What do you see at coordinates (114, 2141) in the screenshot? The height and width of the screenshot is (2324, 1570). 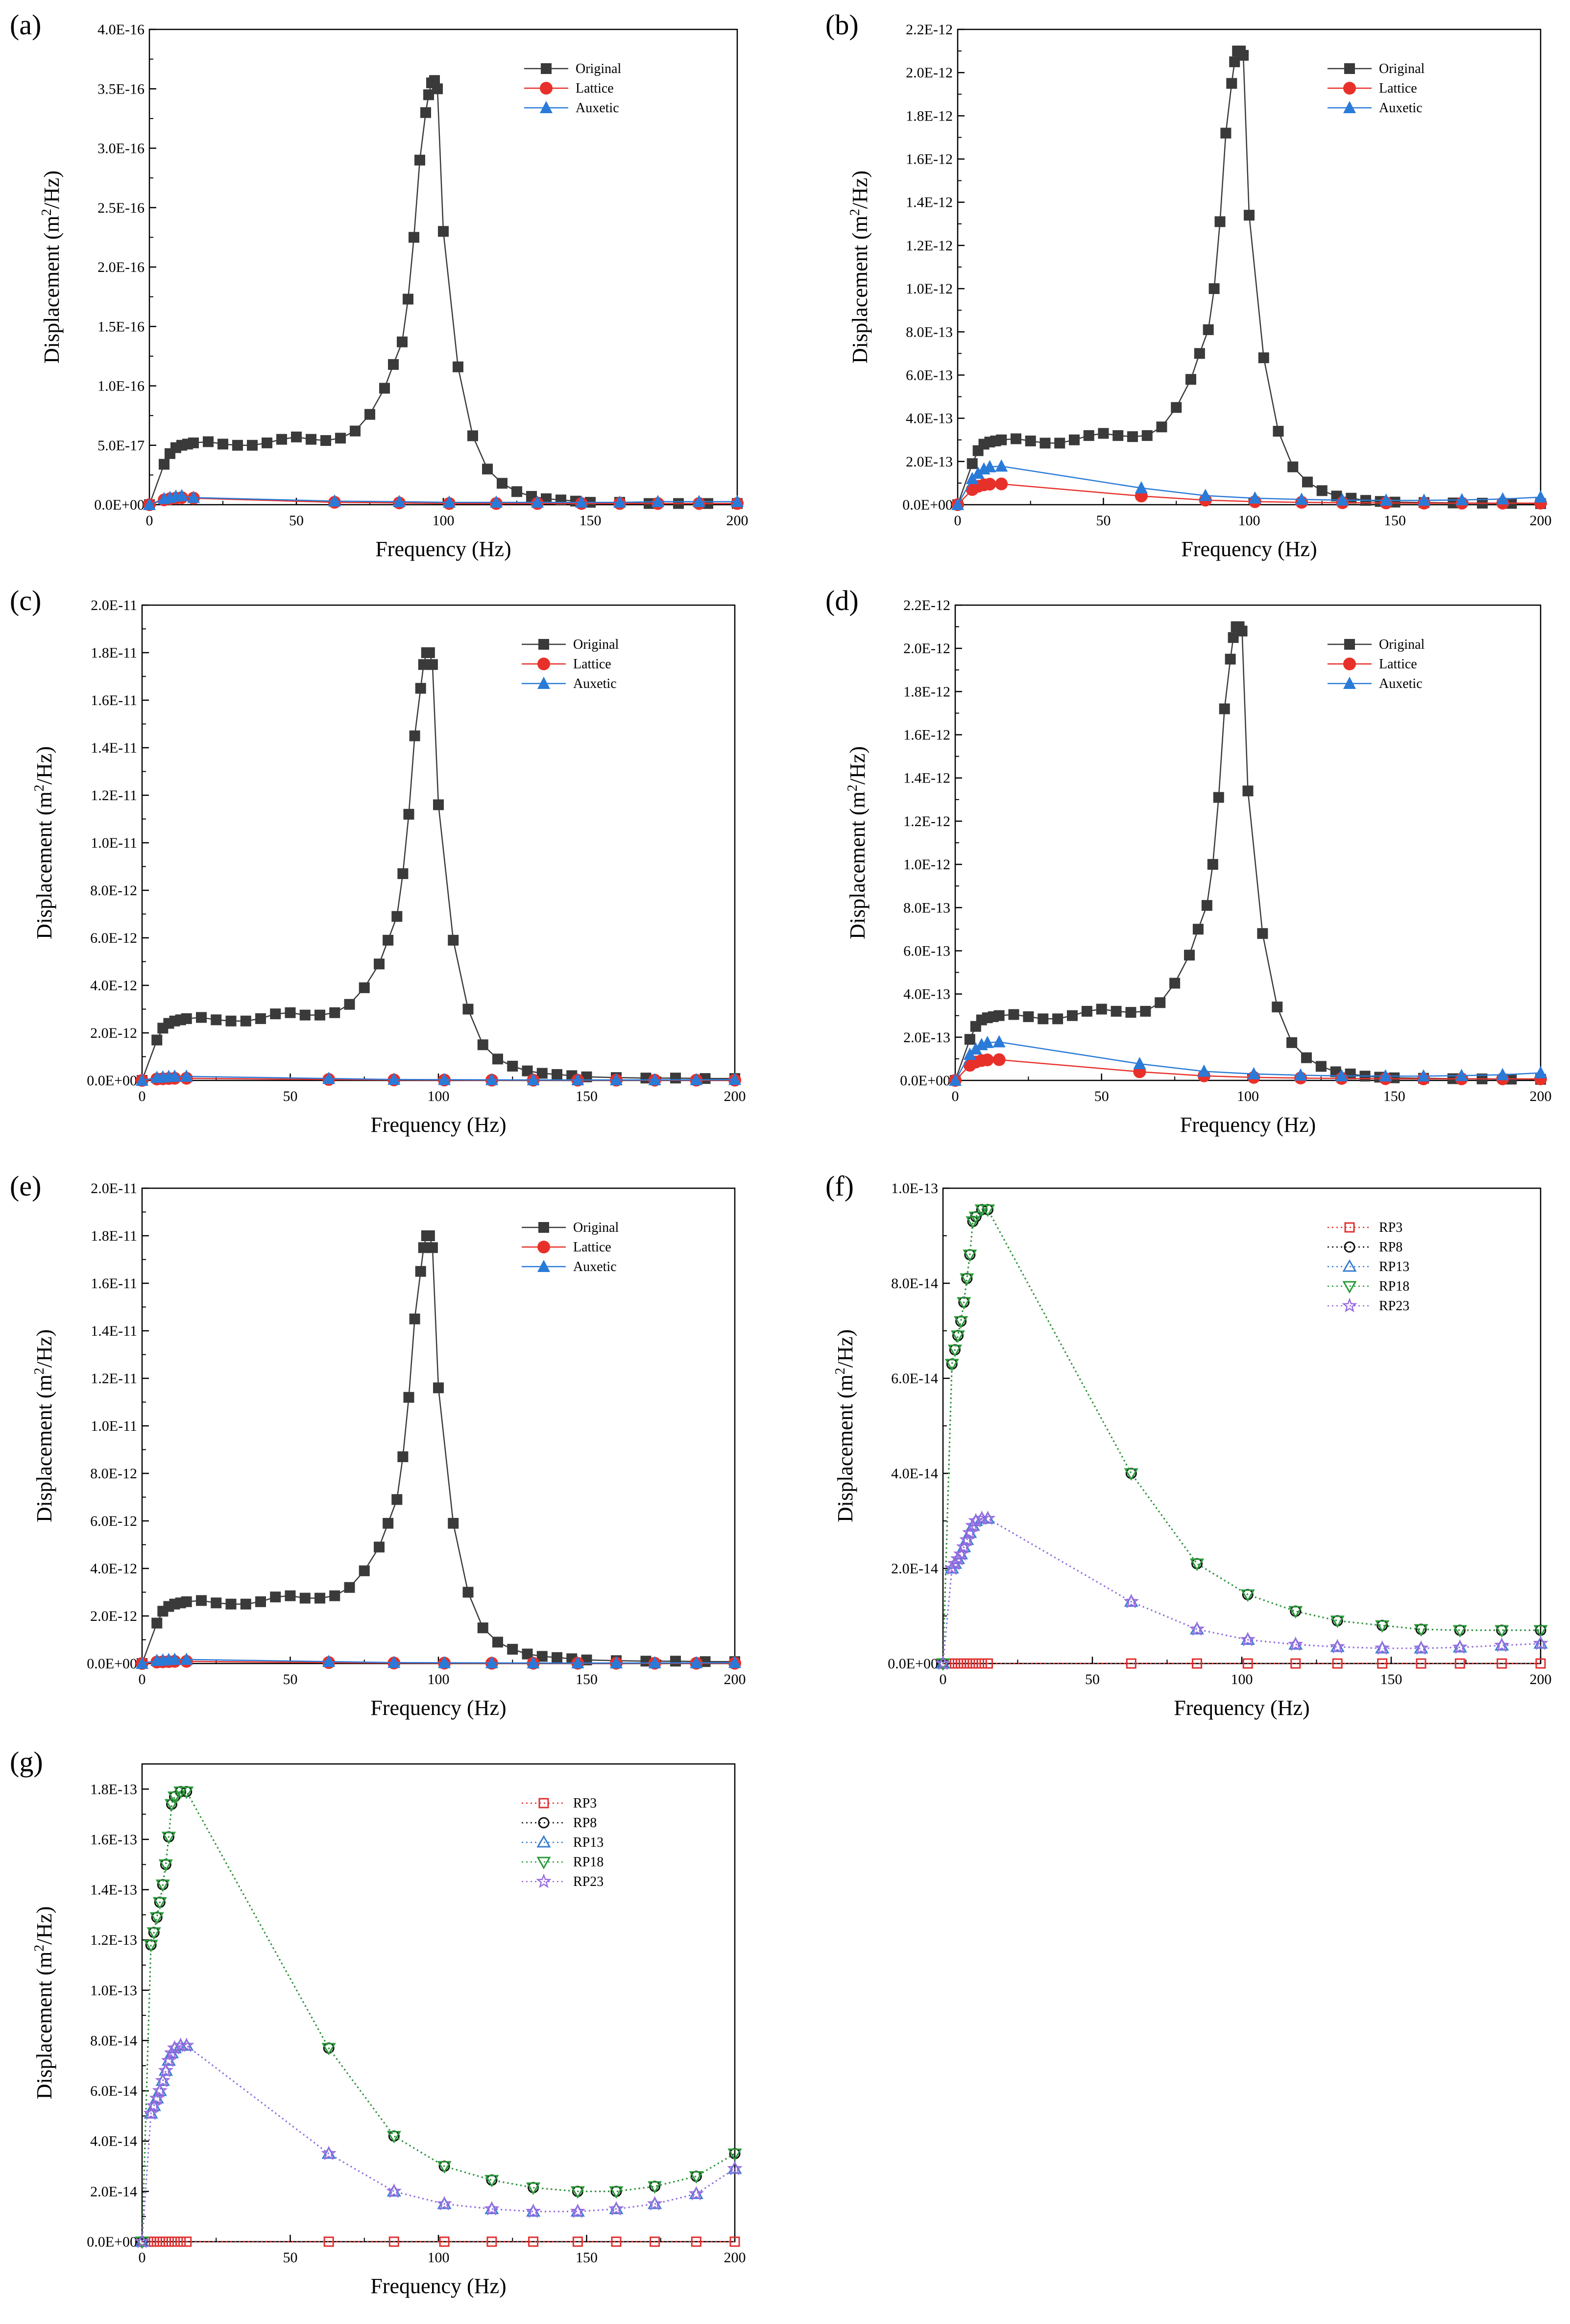 I see `y-tick-label: 4.0E-14` at bounding box center [114, 2141].